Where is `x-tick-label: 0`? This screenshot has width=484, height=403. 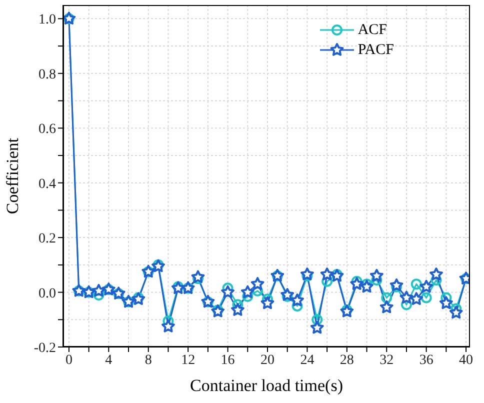 x-tick-label: 0 is located at coordinates (68, 360).